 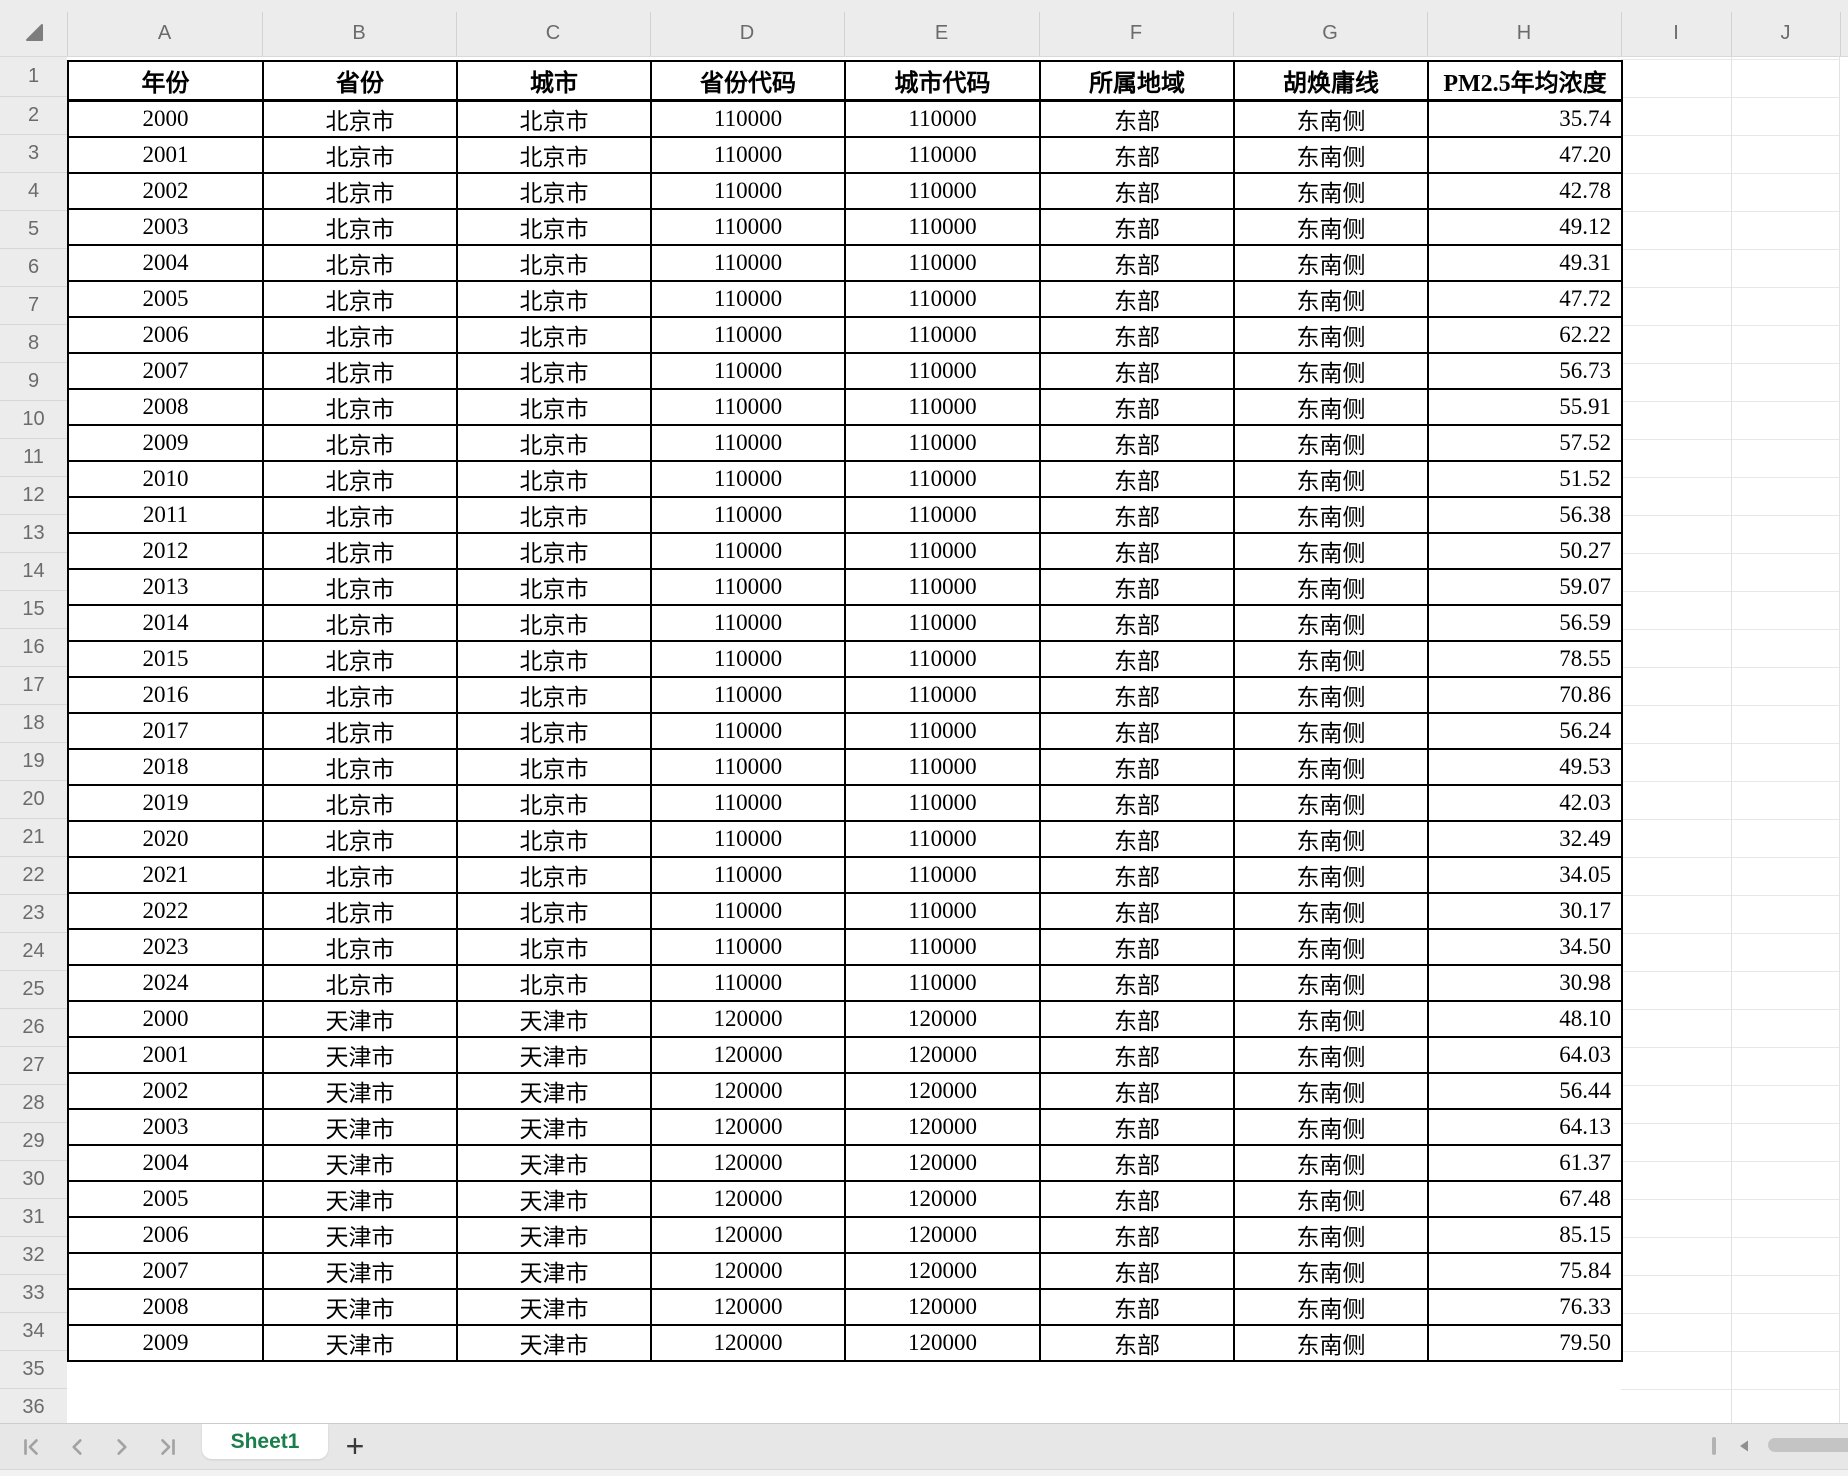 I want to click on column-header-d: D, so click(x=747, y=28).